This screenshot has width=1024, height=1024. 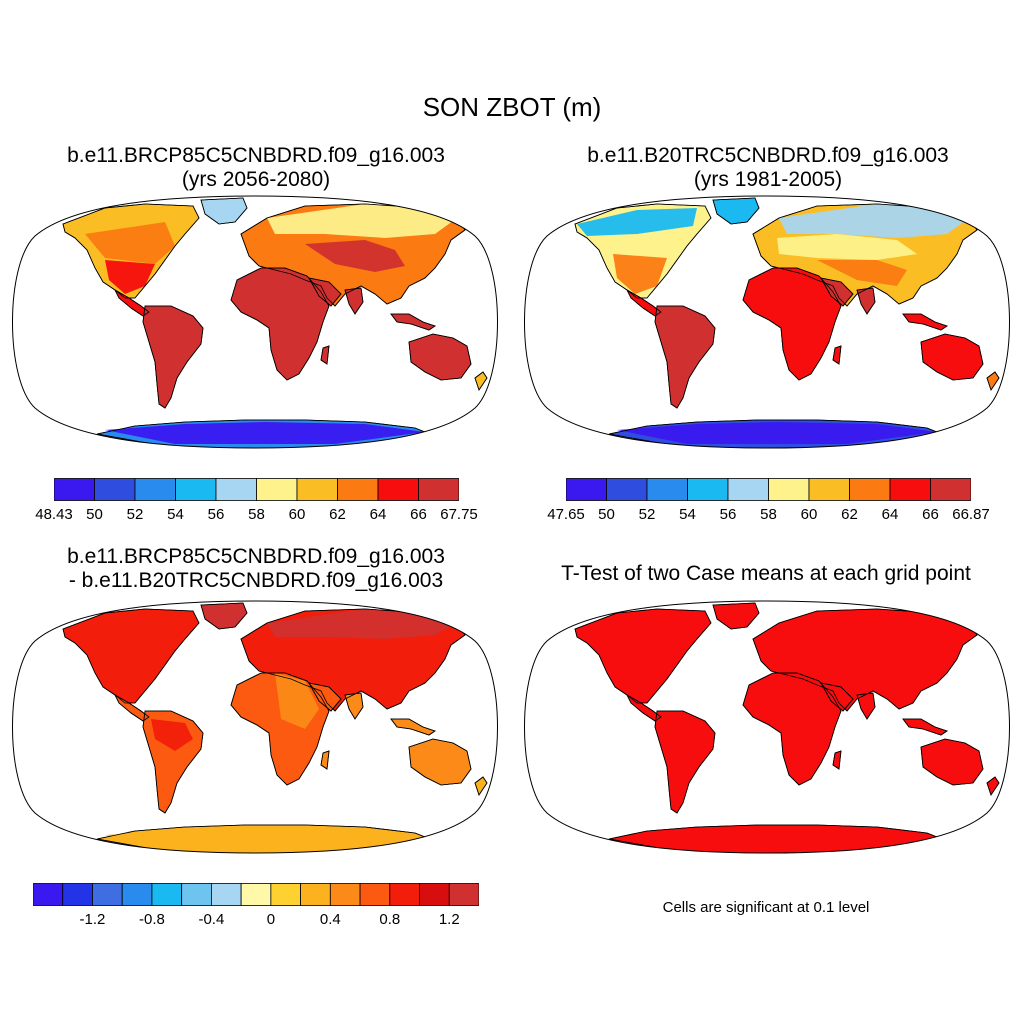 What do you see at coordinates (175, 514) in the screenshot?
I see `colorbar-label: 54` at bounding box center [175, 514].